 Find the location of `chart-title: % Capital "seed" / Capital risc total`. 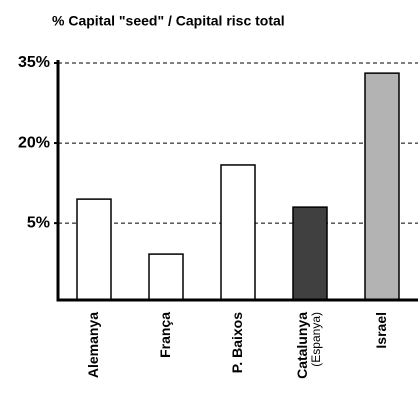

chart-title: % Capital "seed" / Capital risc total is located at coordinates (168, 21).